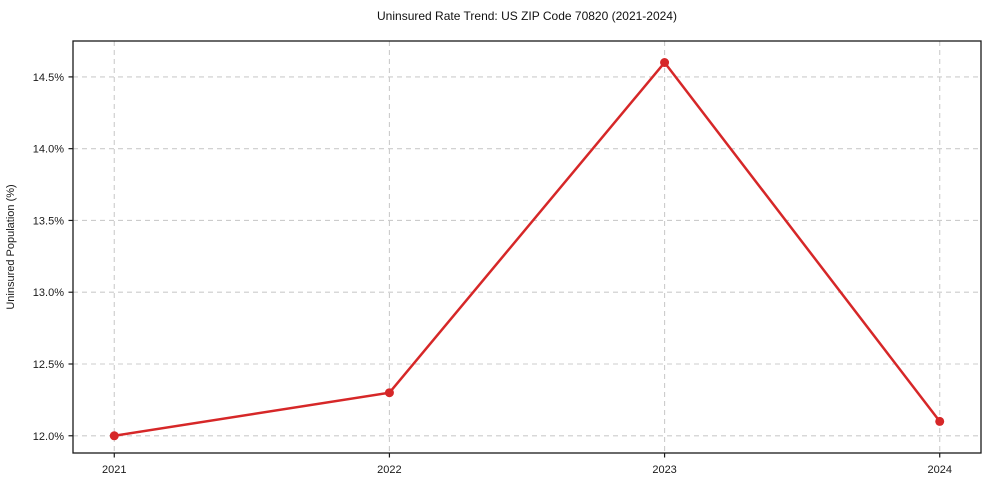 The width and height of the screenshot is (989, 490). What do you see at coordinates (114, 436) in the screenshot?
I see `data-point-2021` at bounding box center [114, 436].